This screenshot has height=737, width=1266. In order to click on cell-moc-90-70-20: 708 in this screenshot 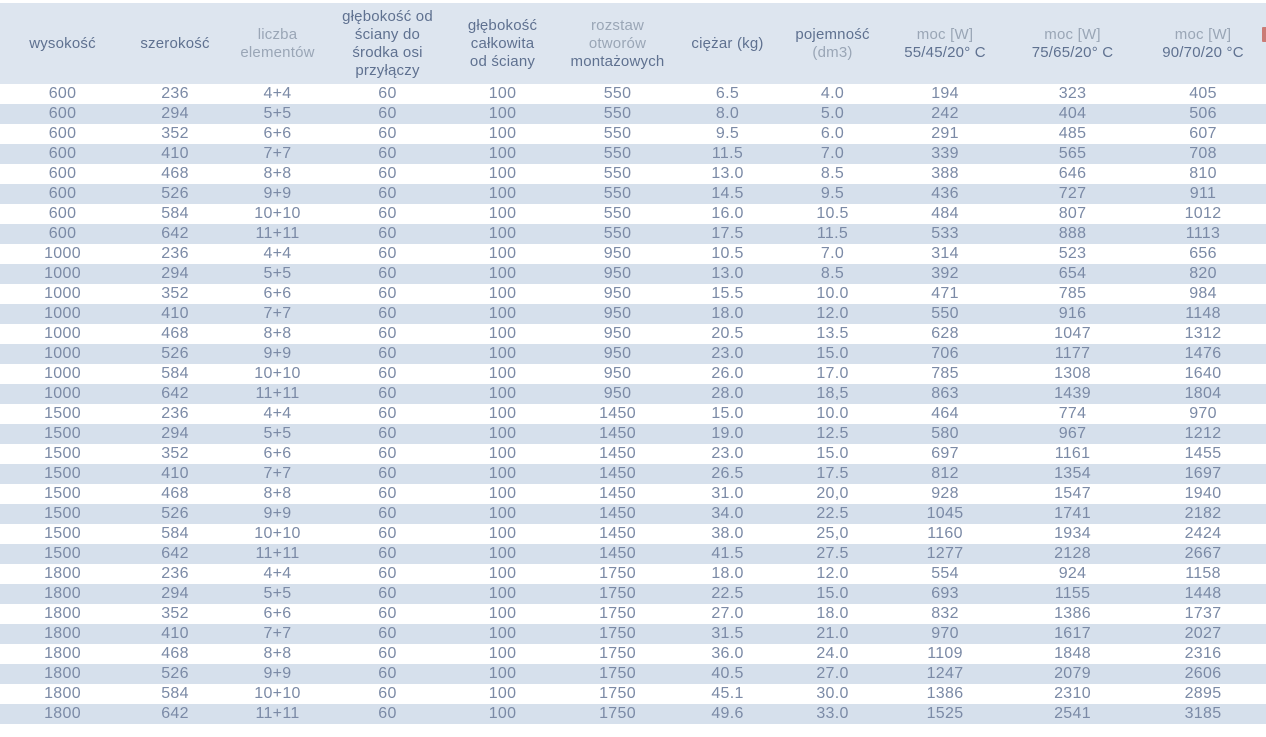, I will do `click(1203, 153)`.